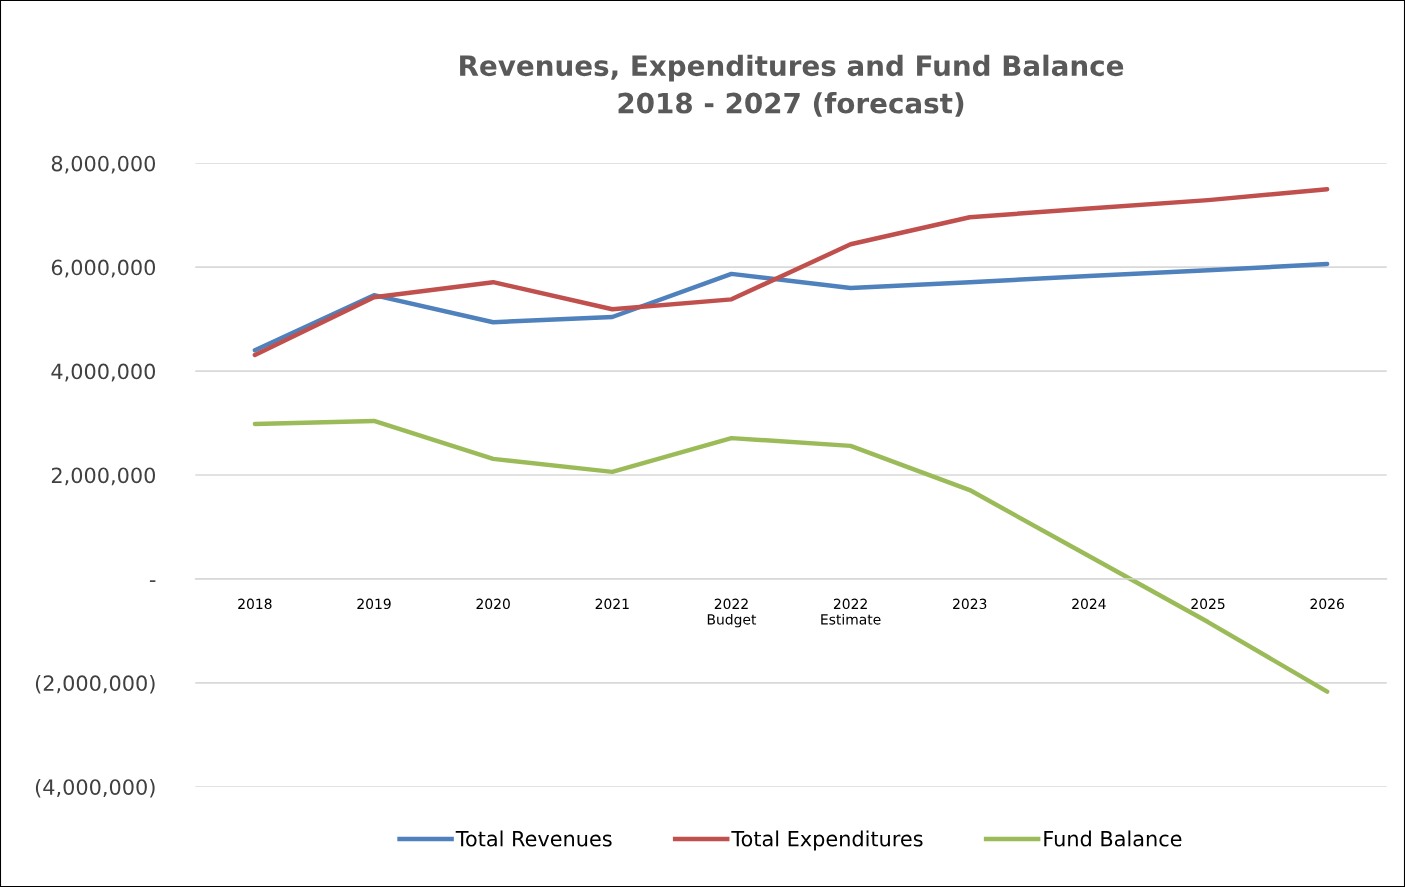 This screenshot has width=1405, height=887. Describe the element at coordinates (1327, 604) in the screenshot. I see `x-tick-label: 2026` at that location.